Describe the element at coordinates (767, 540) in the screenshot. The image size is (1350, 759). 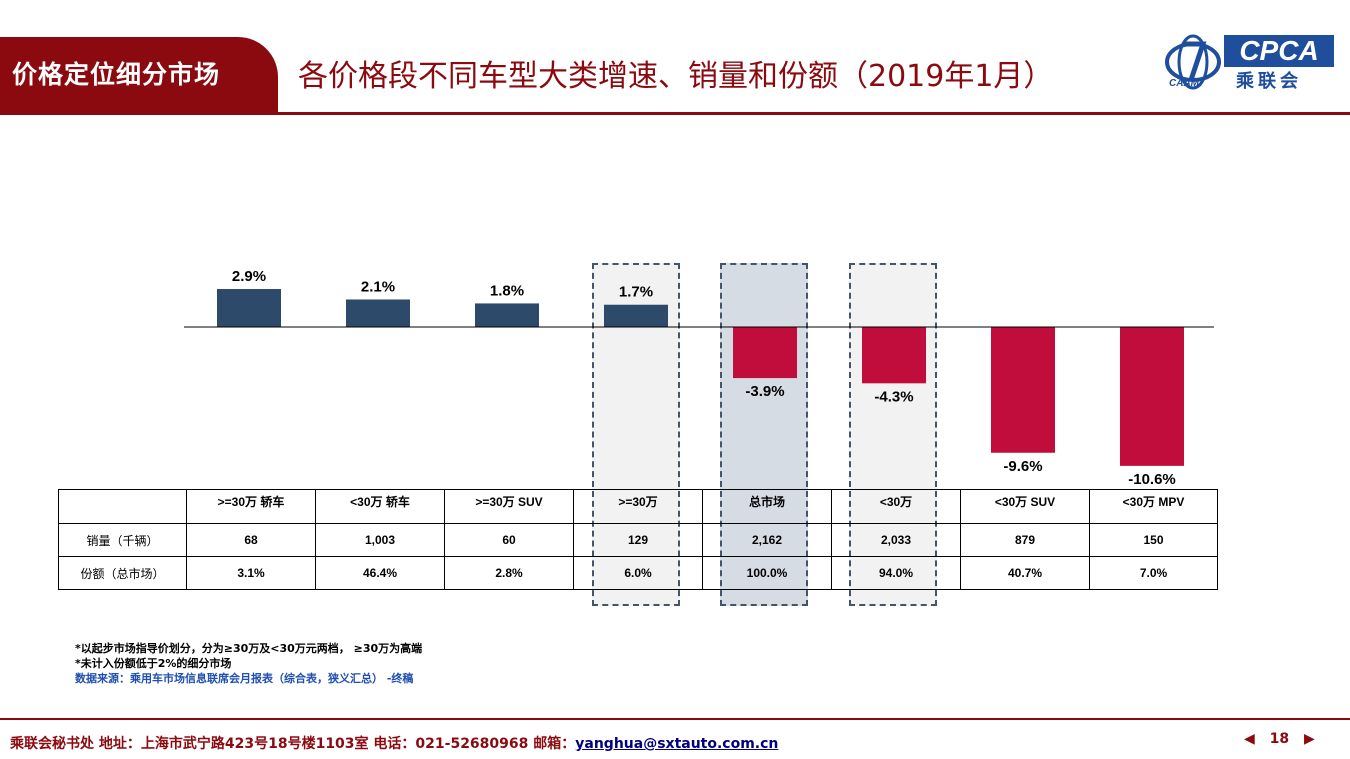
I see `table-cell: 2,162` at that location.